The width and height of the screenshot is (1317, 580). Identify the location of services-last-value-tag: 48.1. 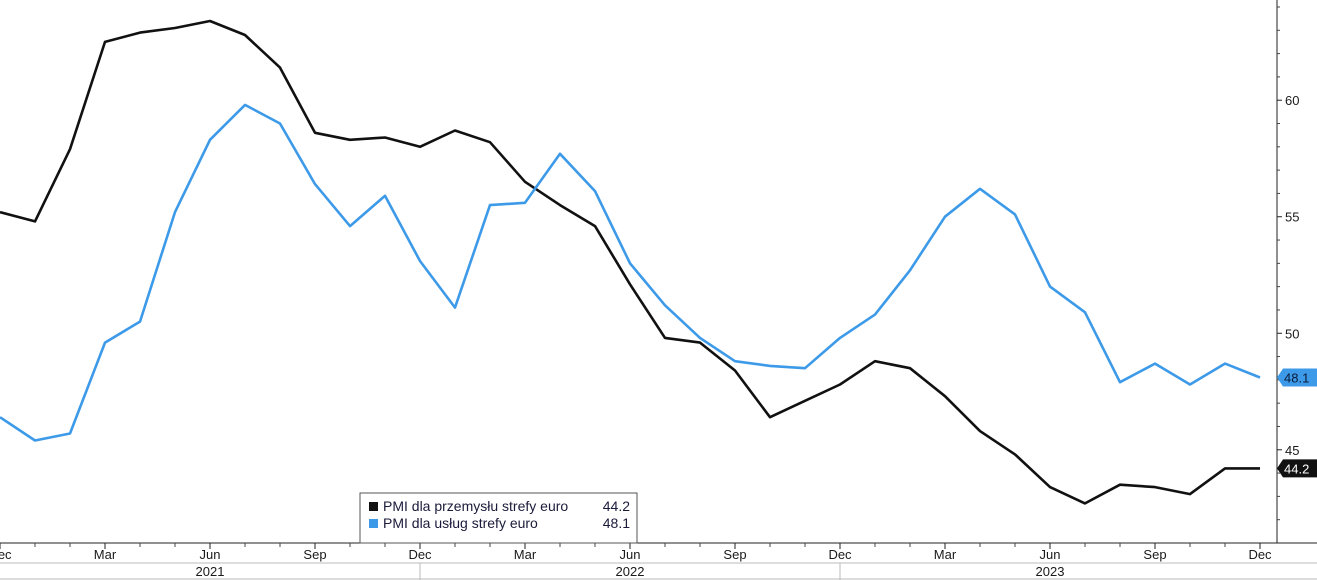
(1297, 377).